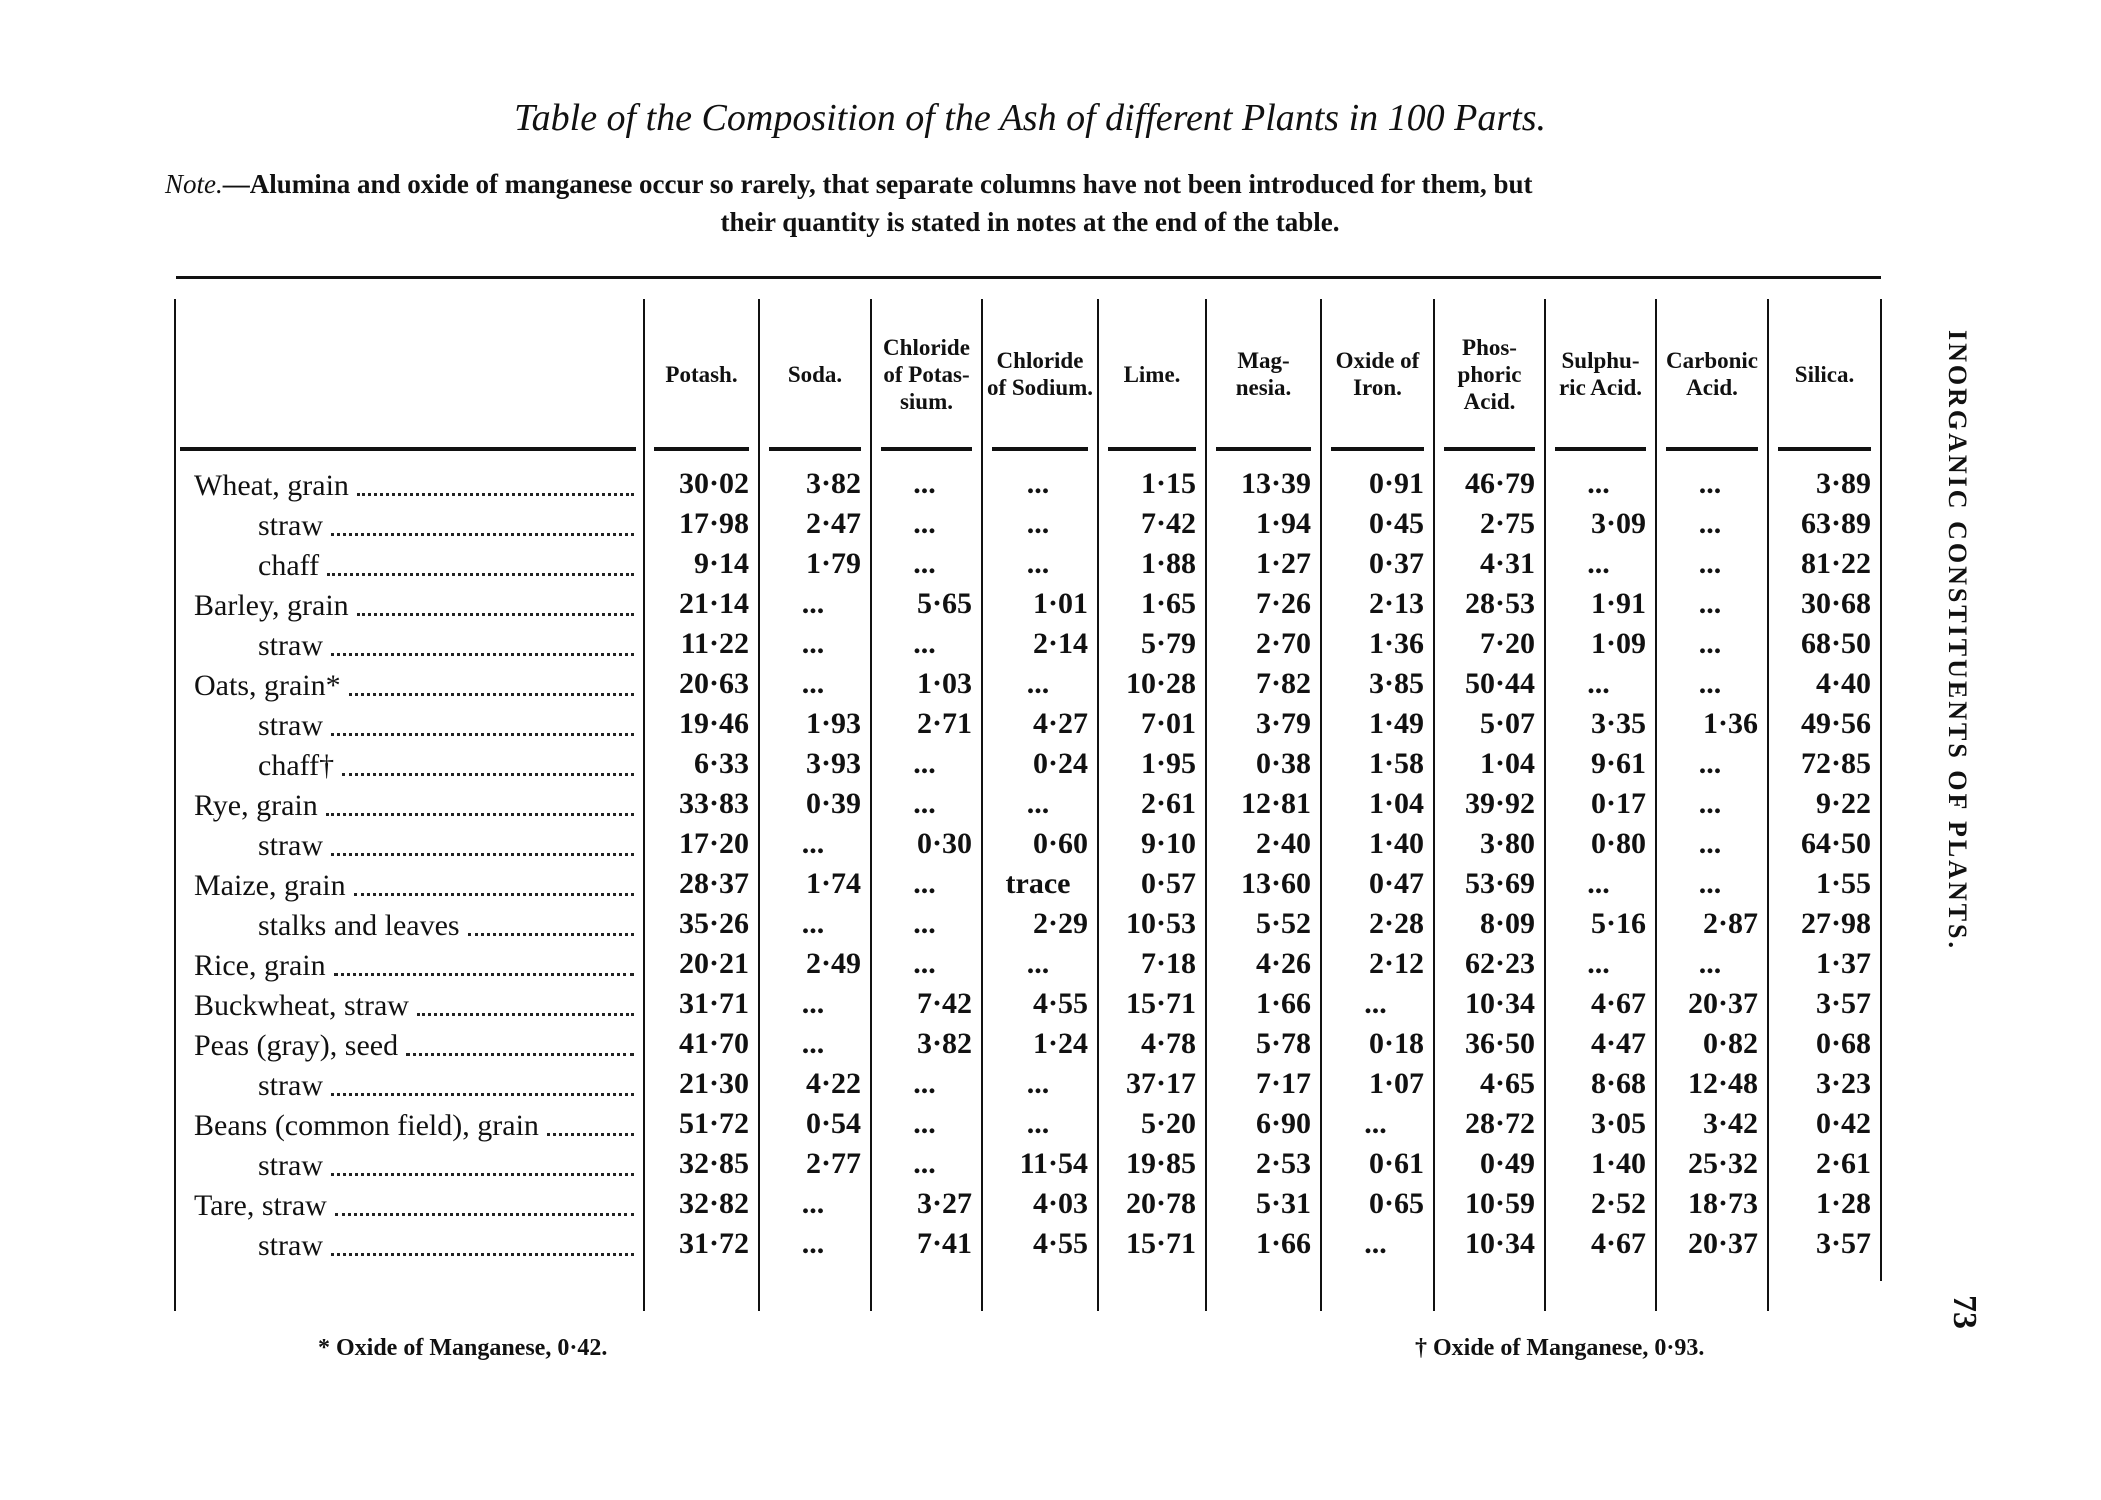  I want to click on table-cell: 0·54, so click(833, 1123).